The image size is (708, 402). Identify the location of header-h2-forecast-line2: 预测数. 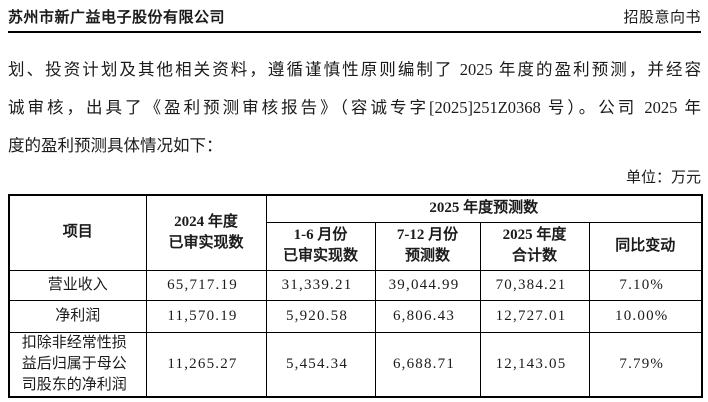
(427, 256).